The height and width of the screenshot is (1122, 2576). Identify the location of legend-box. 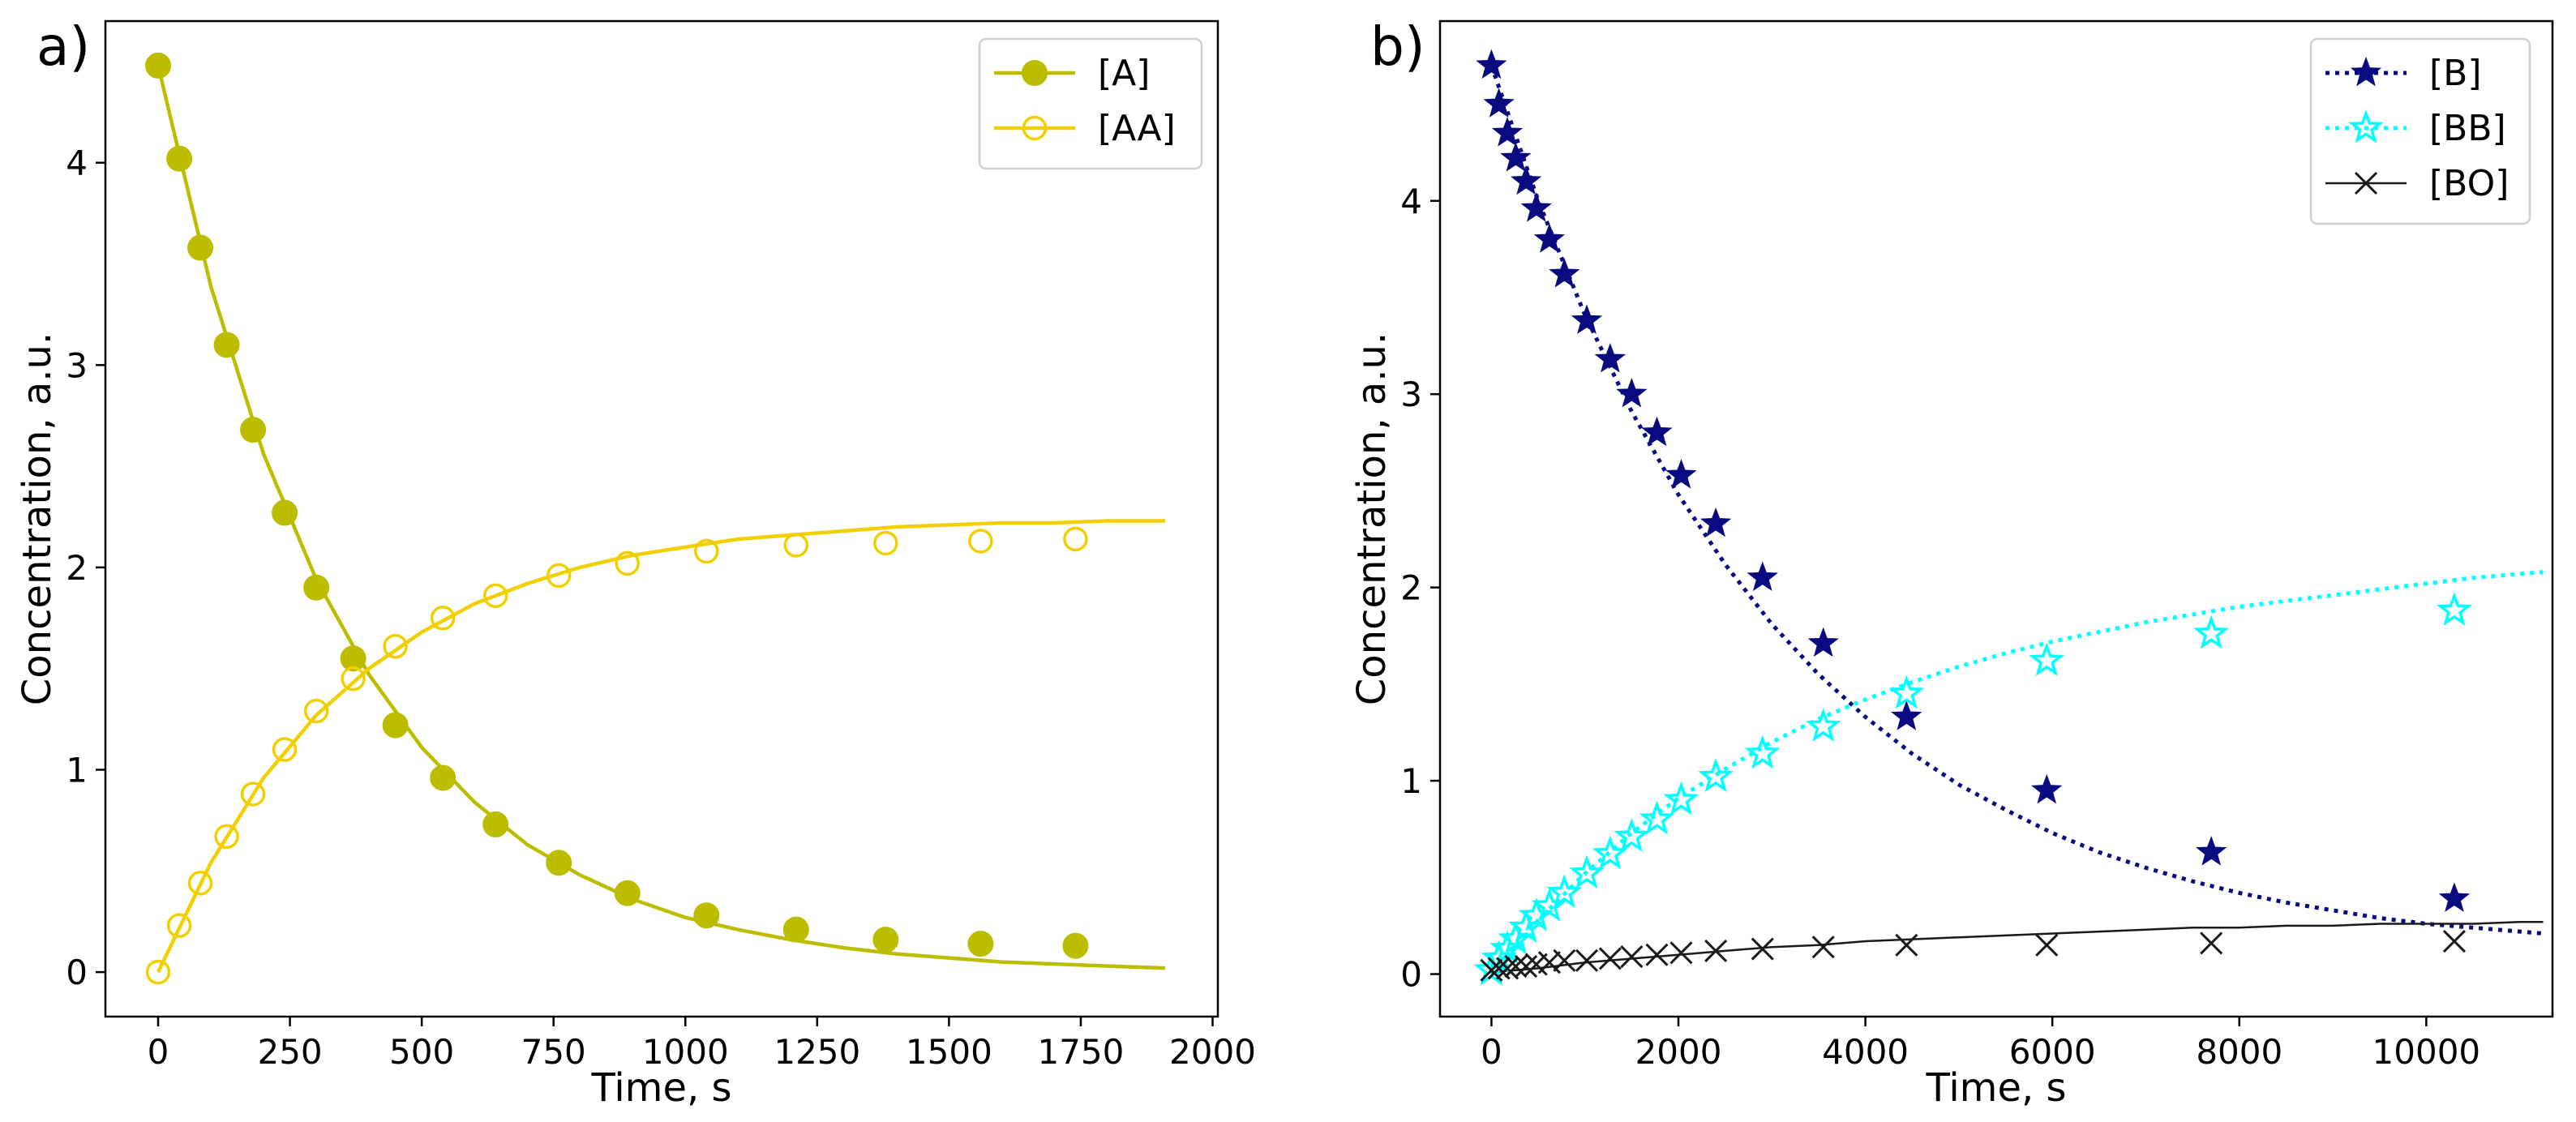
(2420, 131).